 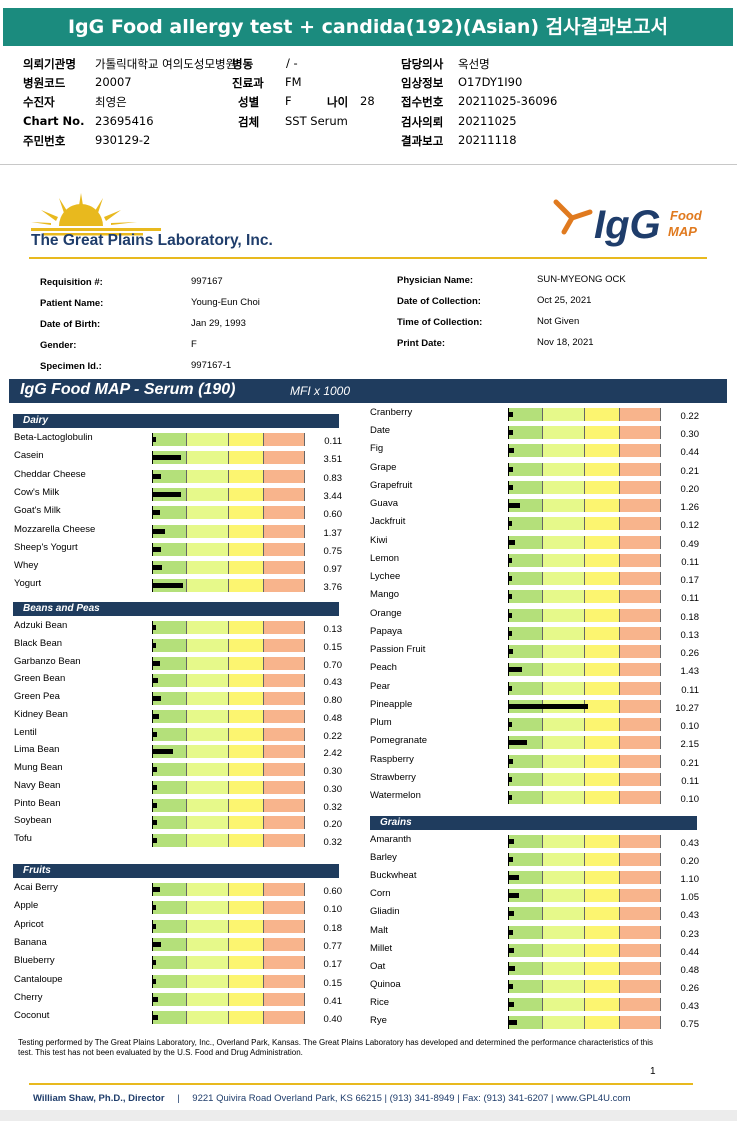 What do you see at coordinates (440, 322) in the screenshot?
I see `patient-field-label: Time of Collection:` at bounding box center [440, 322].